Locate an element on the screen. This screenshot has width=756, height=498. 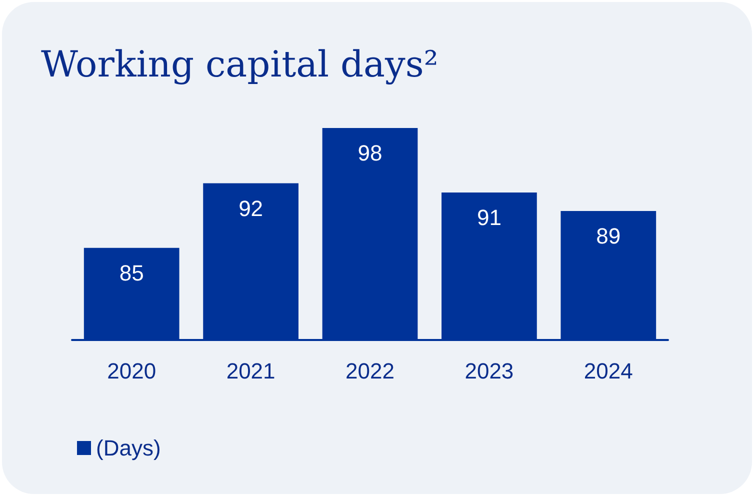
data-label: 89 is located at coordinates (608, 235).